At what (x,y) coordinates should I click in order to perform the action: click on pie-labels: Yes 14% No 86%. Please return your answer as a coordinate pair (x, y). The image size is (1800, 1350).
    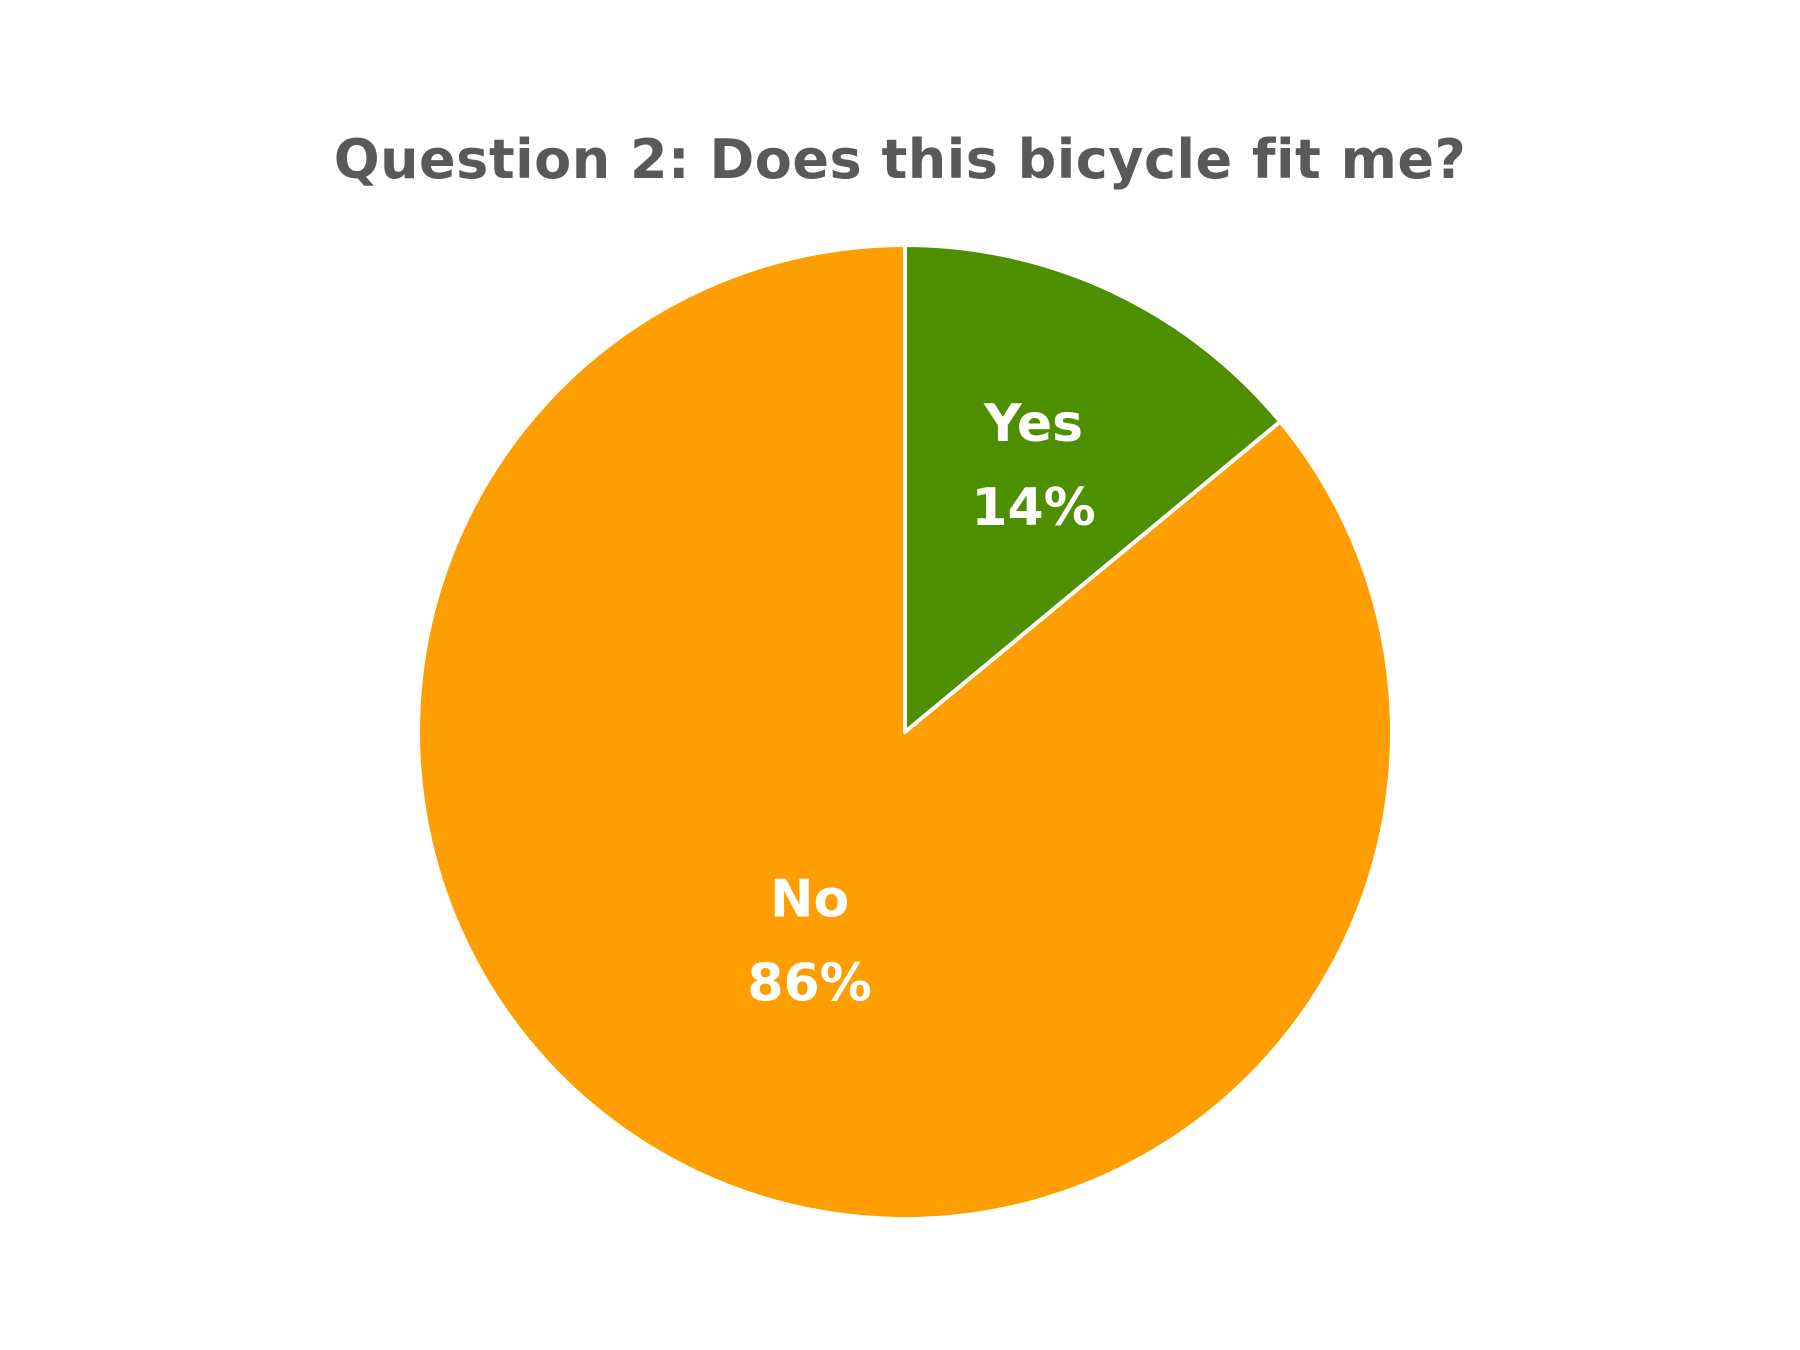
    Looking at the image, I should click on (921, 704).